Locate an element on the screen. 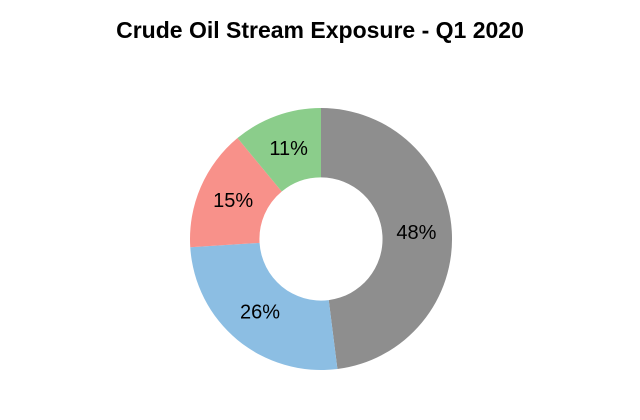  slice-label-2: 15% is located at coordinates (233, 201).